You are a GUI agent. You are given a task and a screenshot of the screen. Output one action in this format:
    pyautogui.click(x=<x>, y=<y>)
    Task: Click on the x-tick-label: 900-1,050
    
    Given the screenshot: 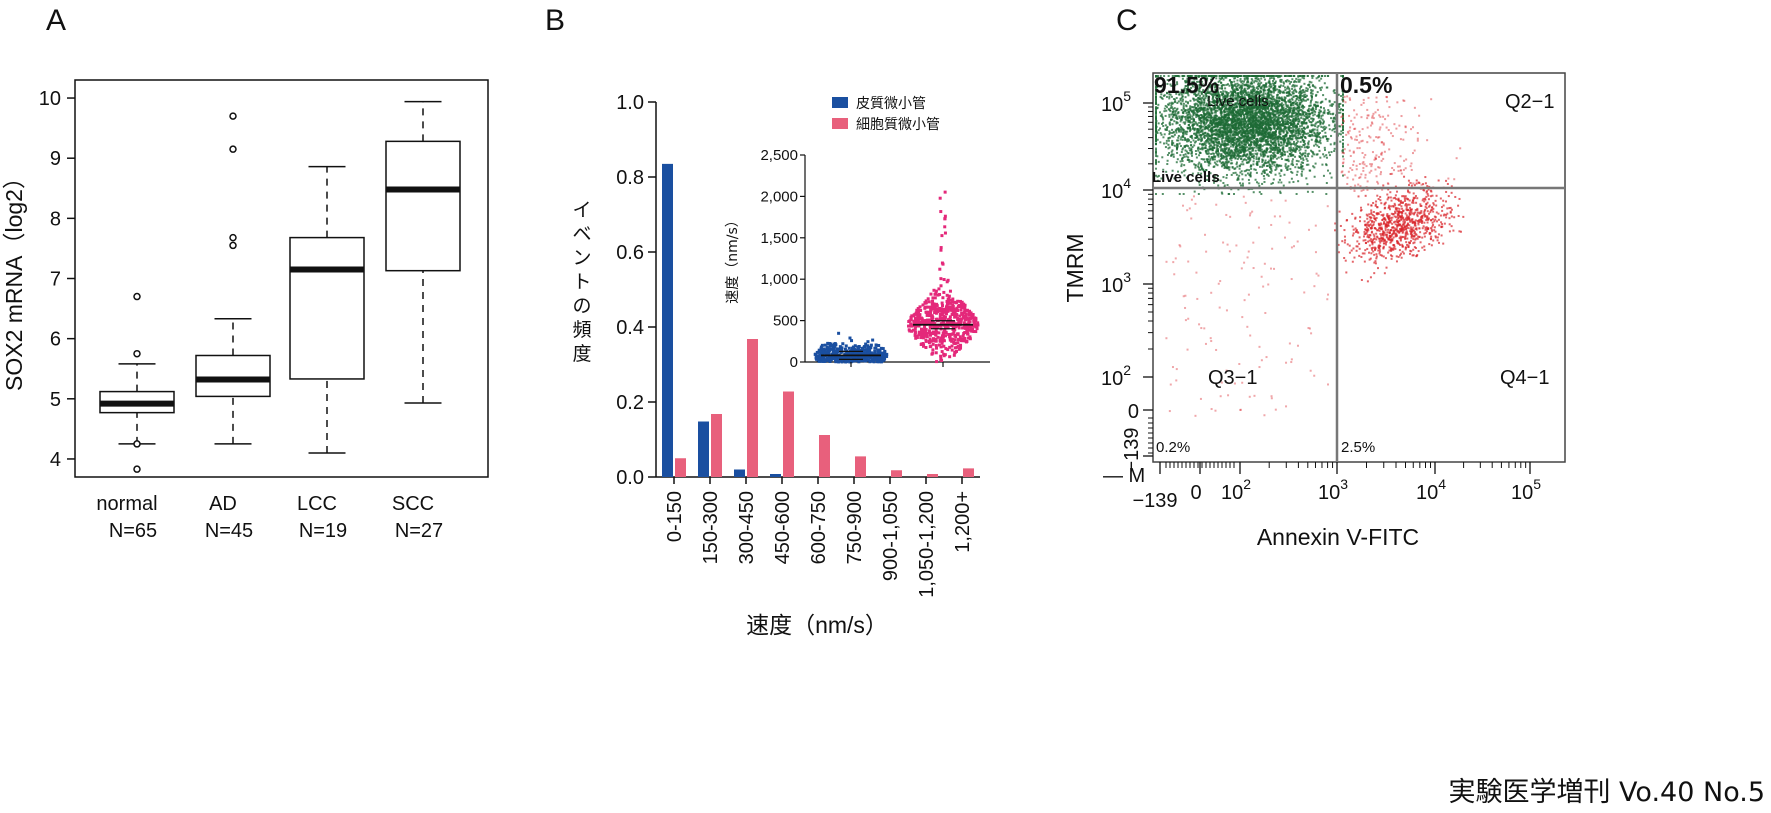 What is the action you would take?
    pyautogui.click(x=891, y=536)
    